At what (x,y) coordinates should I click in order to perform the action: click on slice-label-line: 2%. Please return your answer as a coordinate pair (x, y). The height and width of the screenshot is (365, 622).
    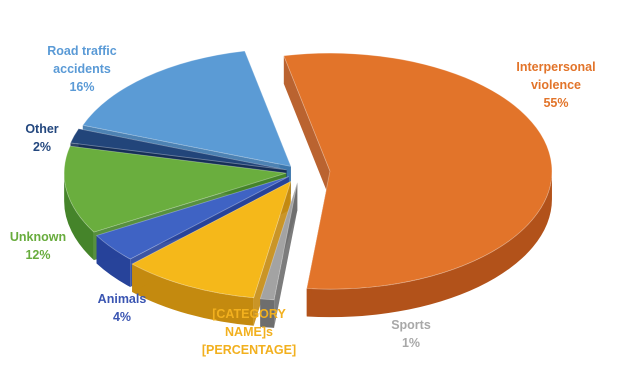
    Looking at the image, I should click on (42, 147).